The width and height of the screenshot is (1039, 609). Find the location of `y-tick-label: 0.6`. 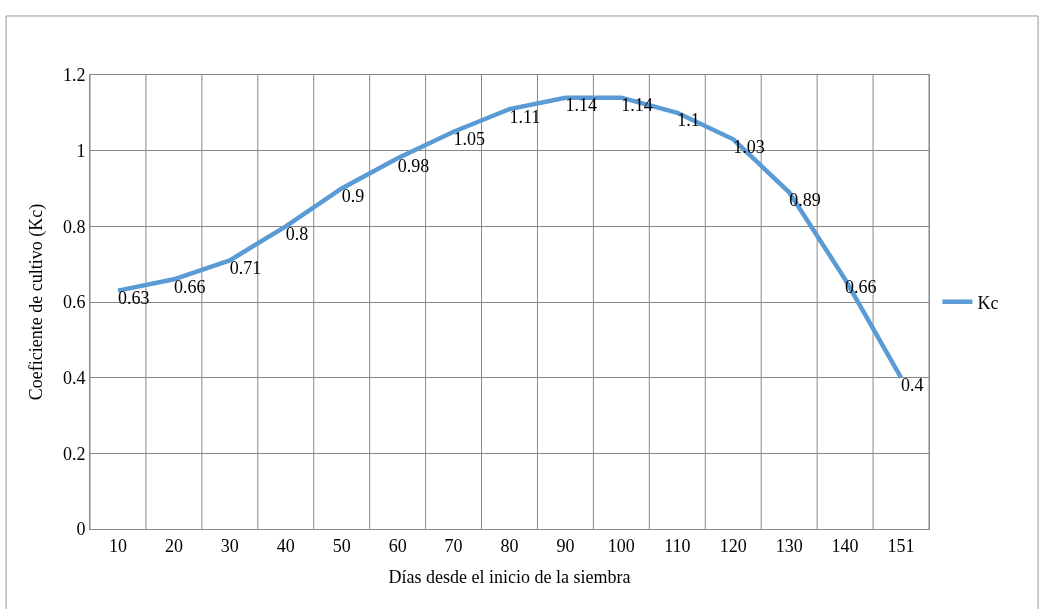

y-tick-label: 0.6 is located at coordinates (74, 302).